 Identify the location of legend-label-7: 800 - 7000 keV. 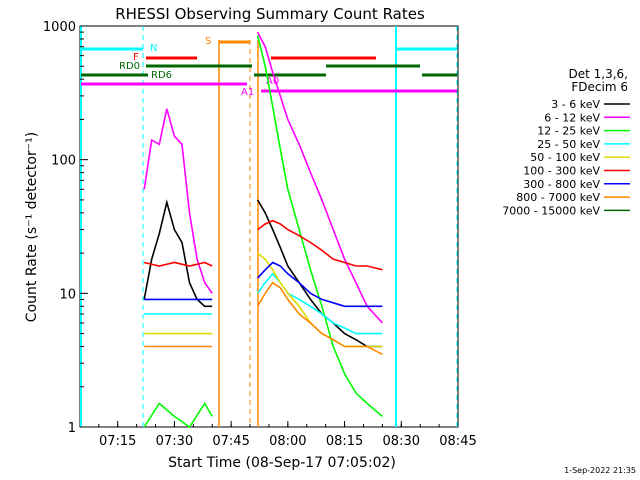
(558, 197).